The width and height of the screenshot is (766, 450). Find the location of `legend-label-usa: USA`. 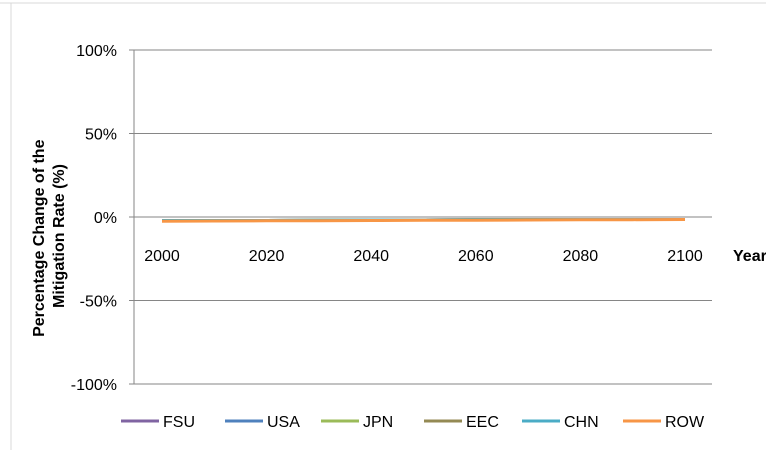

legend-label-usa: USA is located at coordinates (283, 422).